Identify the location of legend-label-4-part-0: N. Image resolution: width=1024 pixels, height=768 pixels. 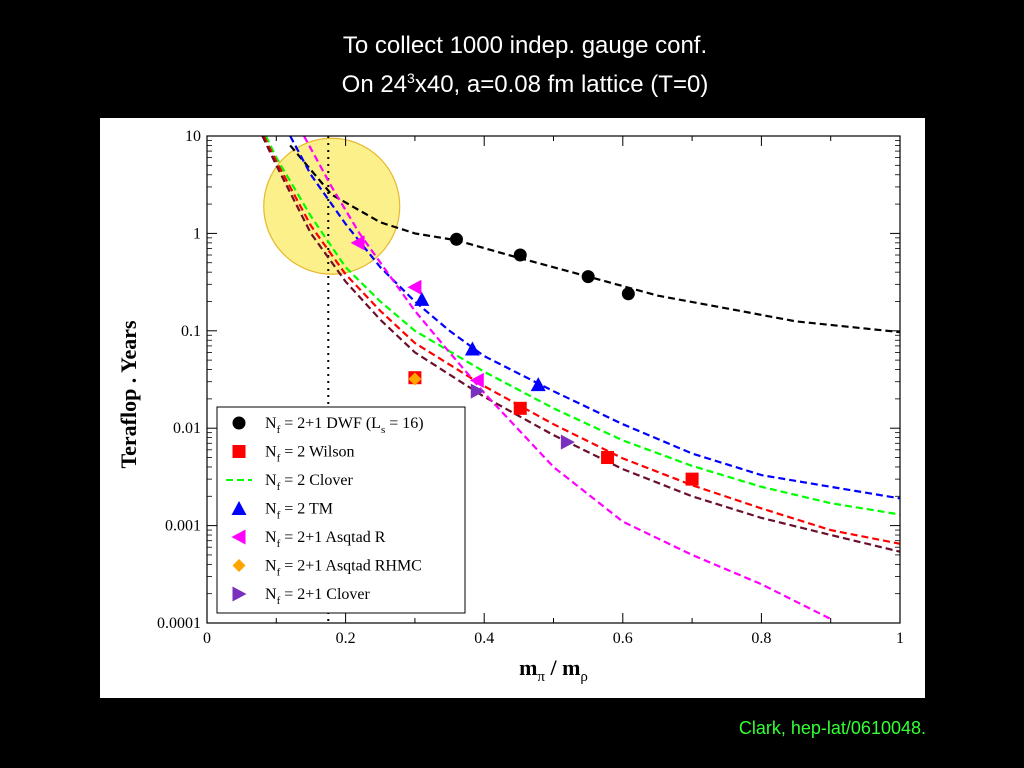
(271, 537).